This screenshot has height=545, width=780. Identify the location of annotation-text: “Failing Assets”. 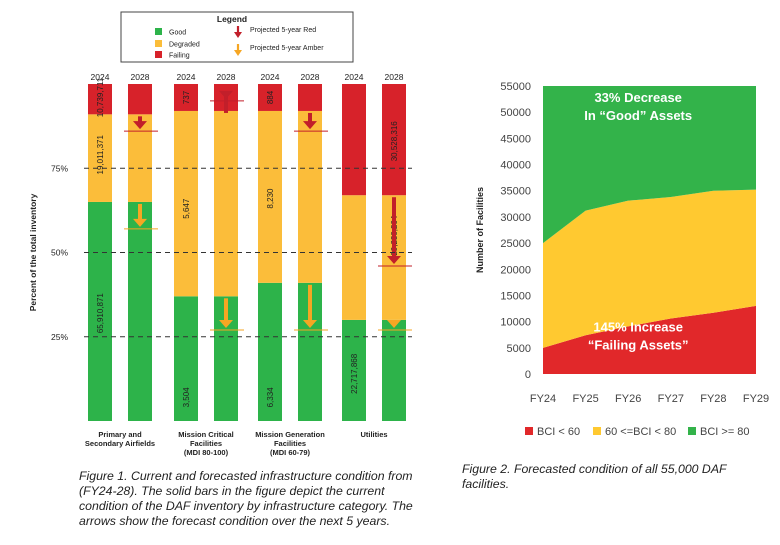
(638, 345).